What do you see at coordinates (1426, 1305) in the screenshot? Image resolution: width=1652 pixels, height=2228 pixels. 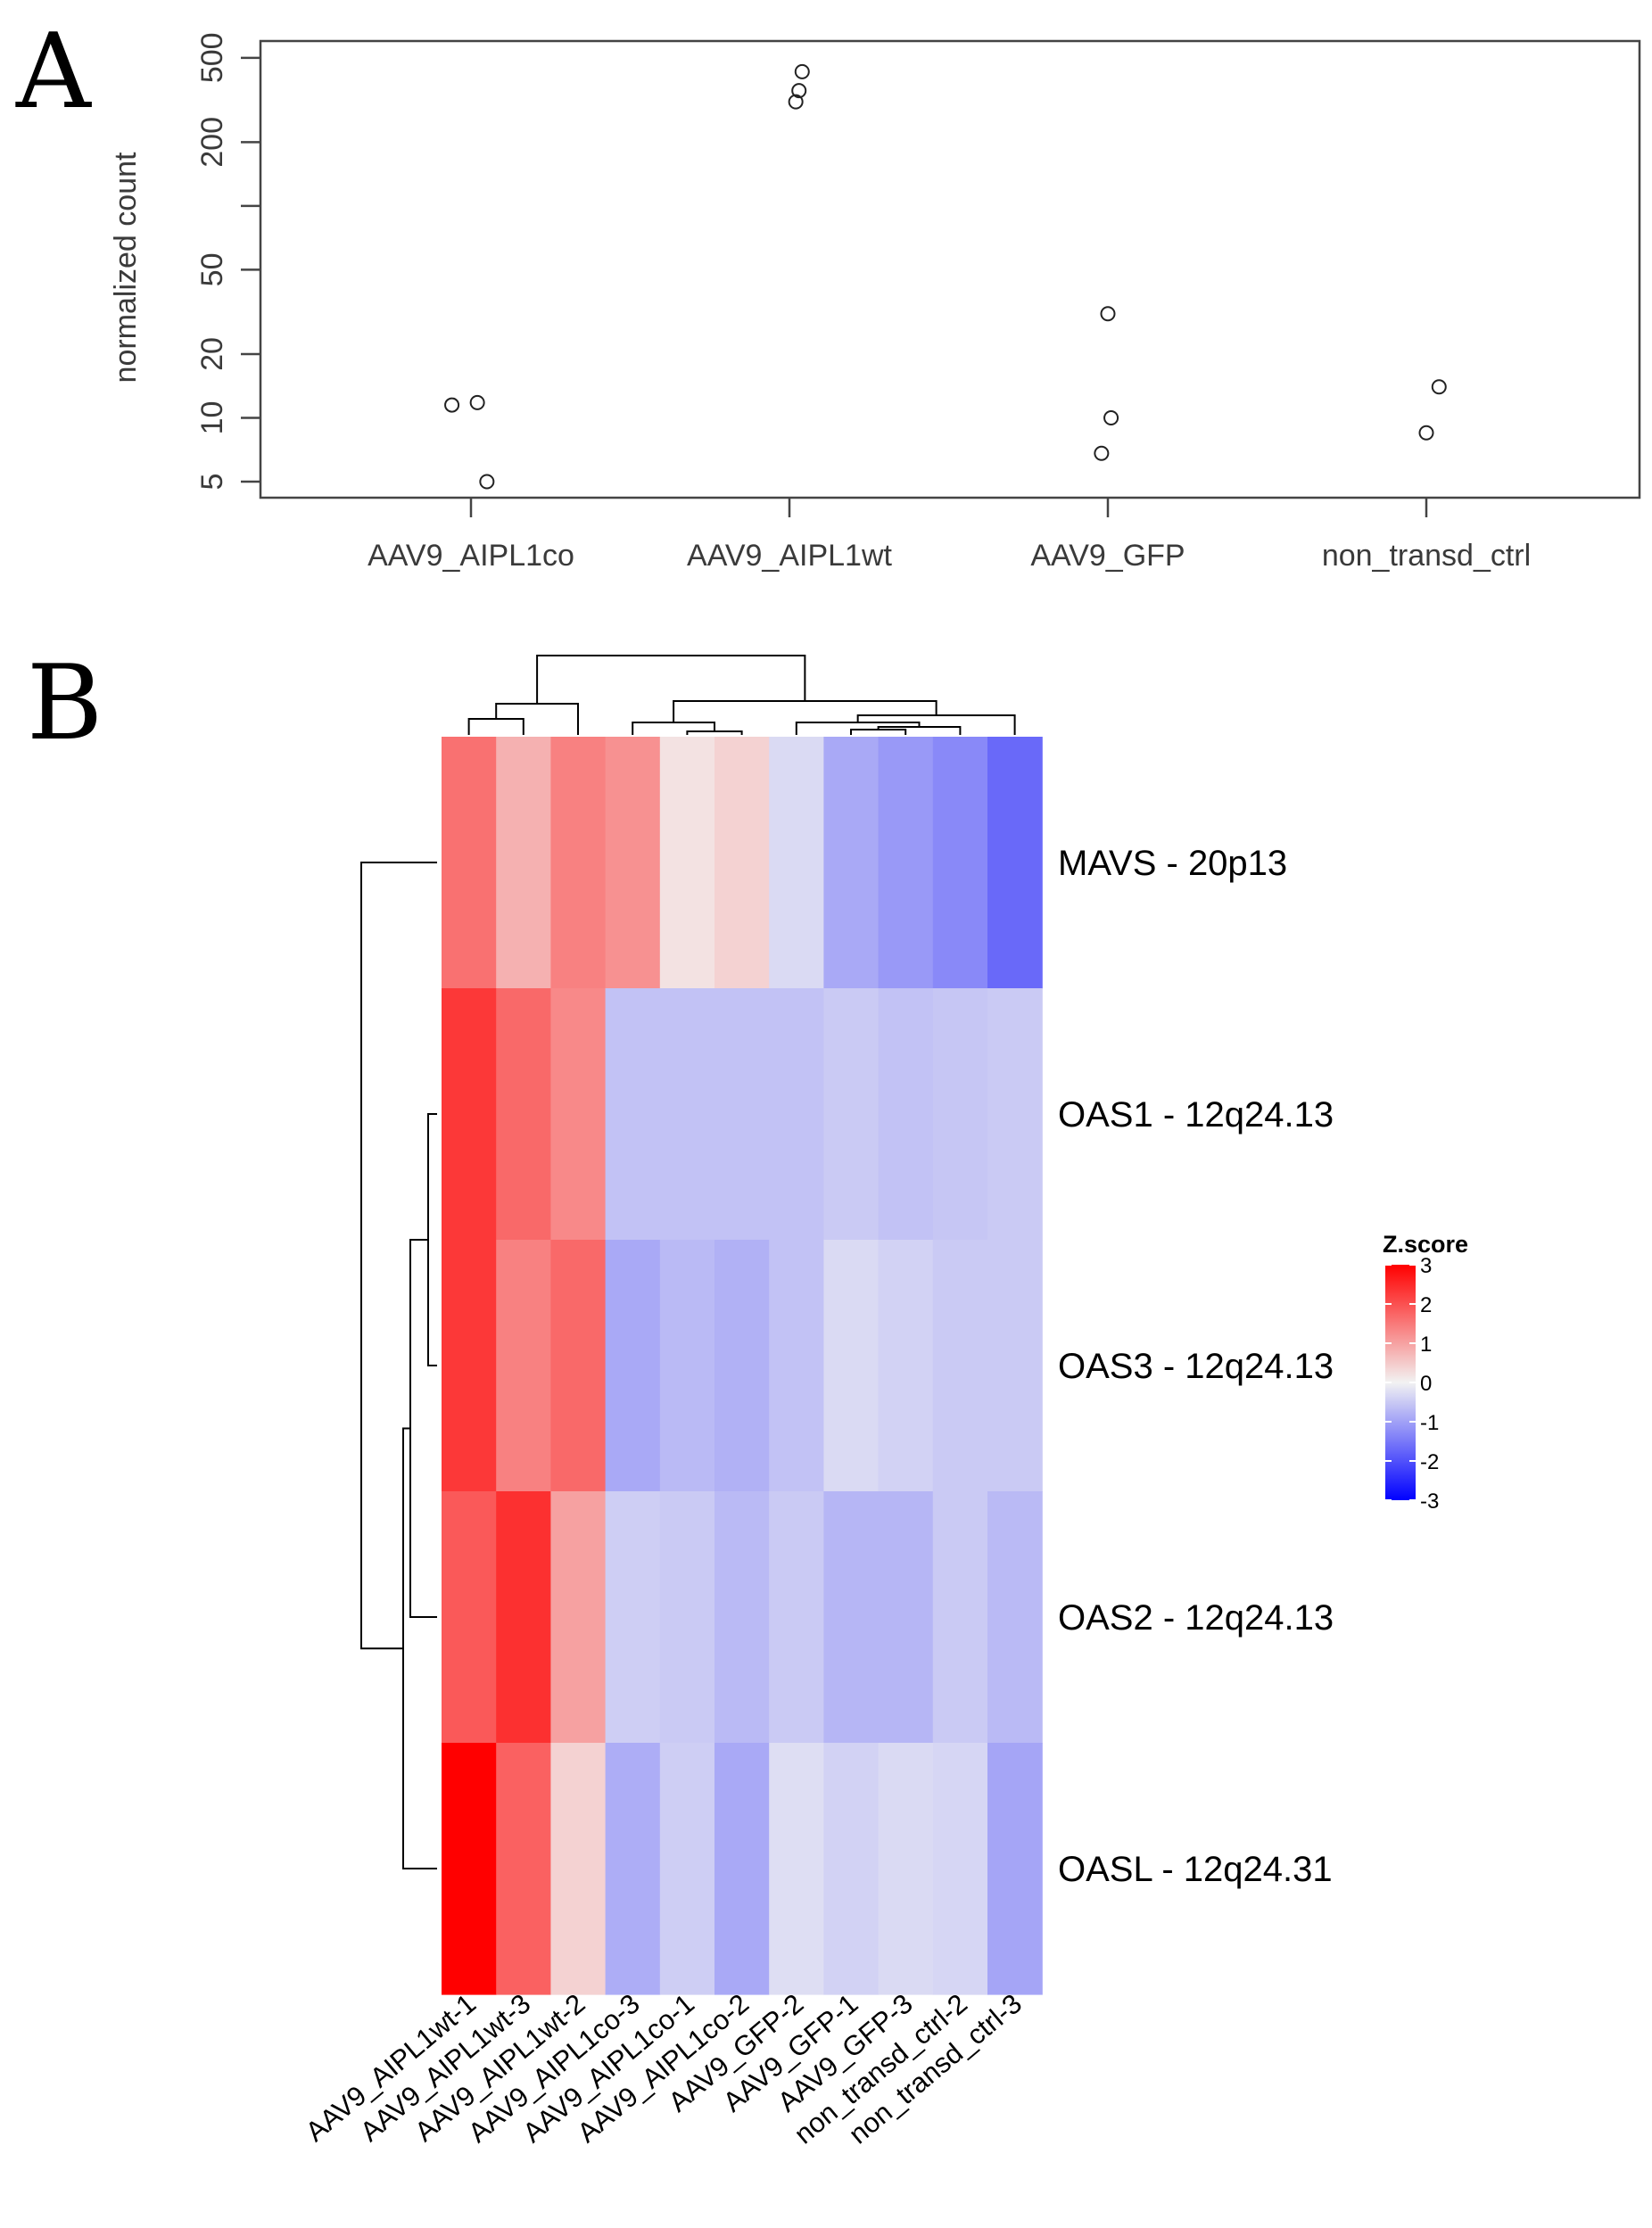 I see `legend-tick-label: 2` at bounding box center [1426, 1305].